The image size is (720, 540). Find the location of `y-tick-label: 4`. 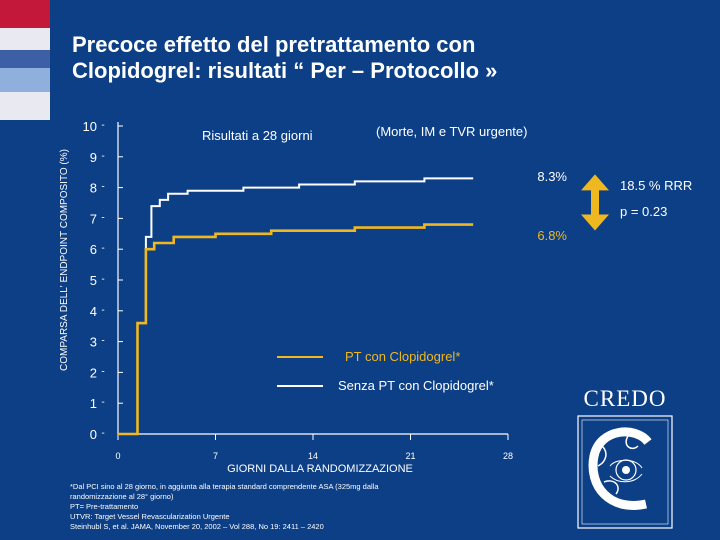

y-tick-label: 4 is located at coordinates (93, 311).